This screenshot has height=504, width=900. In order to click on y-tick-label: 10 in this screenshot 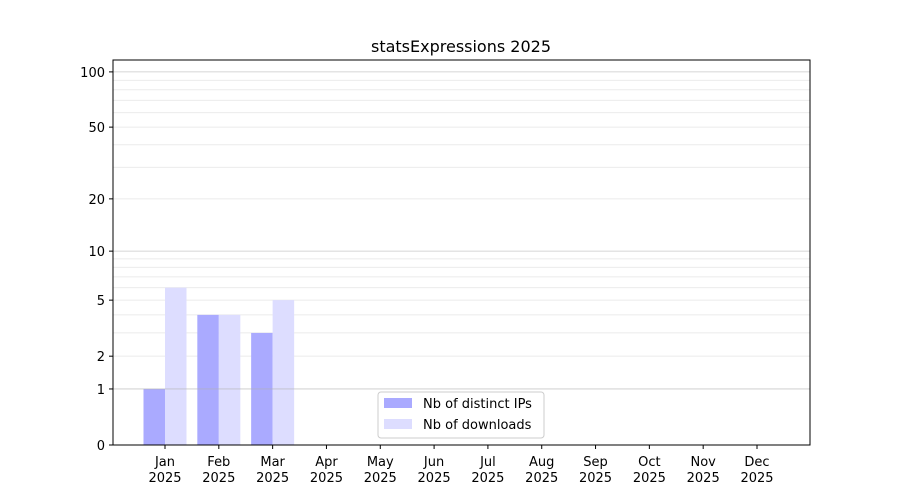, I will do `click(96, 252)`.